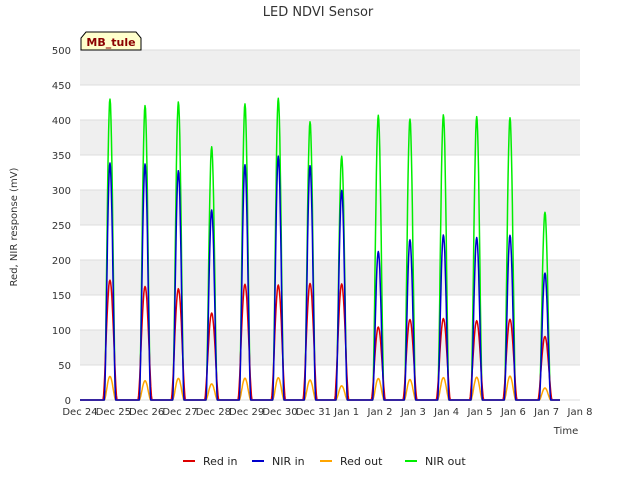 Image resolution: width=640 pixels, height=480 pixels. I want to click on x-tick-label: Dec 28, so click(213, 412).